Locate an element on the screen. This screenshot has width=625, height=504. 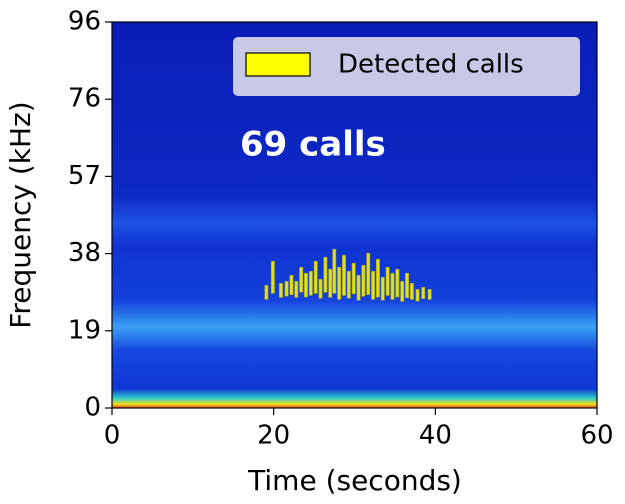
y-axis-label: Frequency (kHz) is located at coordinates (20, 214).